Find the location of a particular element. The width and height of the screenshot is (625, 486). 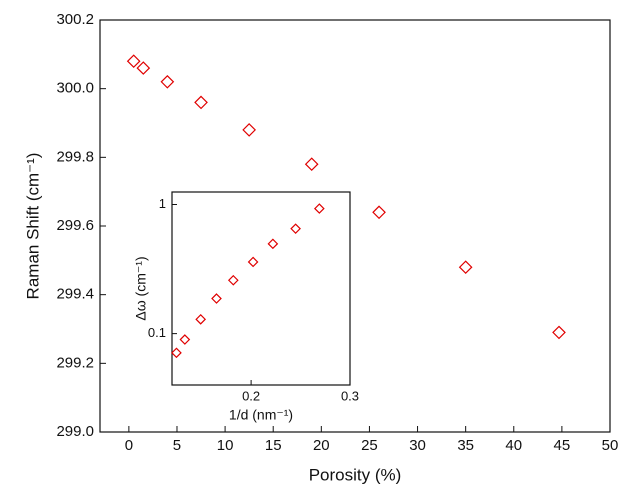

y-axis-label: Δω (cm⁻¹) is located at coordinates (141, 288).